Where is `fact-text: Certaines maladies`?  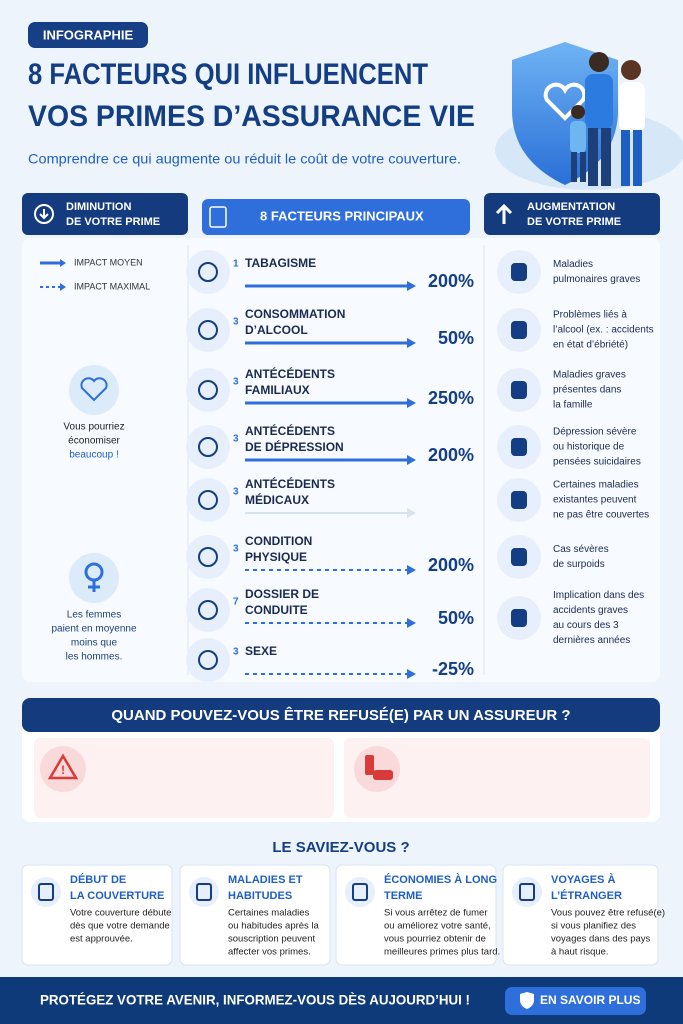
fact-text: Certaines maladies is located at coordinates (269, 913).